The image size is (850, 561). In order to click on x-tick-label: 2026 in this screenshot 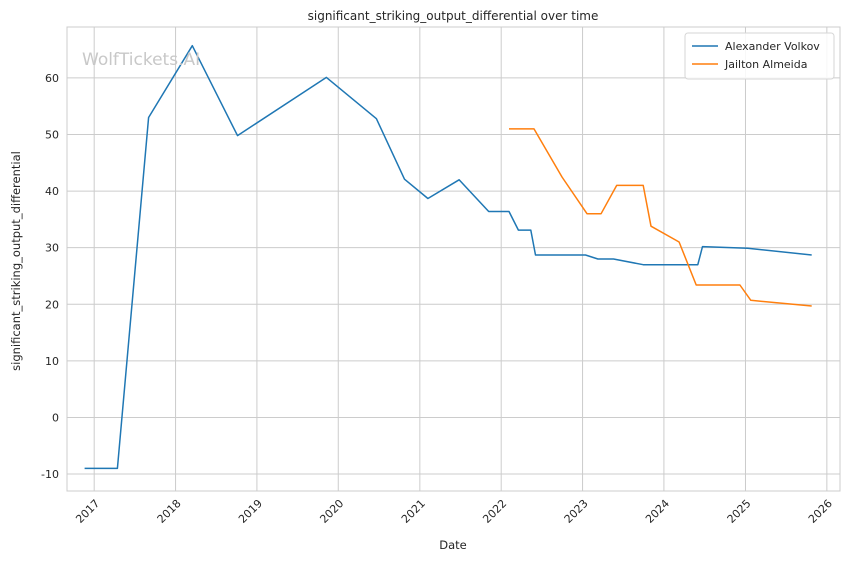, I will do `click(820, 511)`.